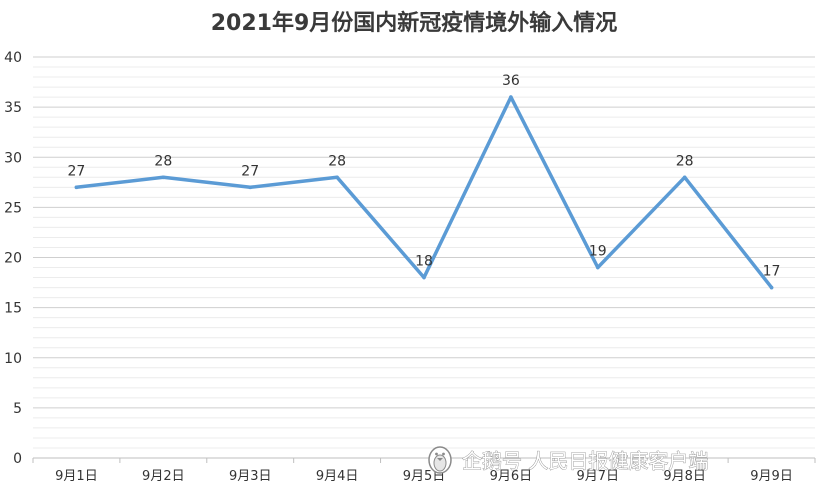 The height and width of the screenshot is (491, 828). Describe the element at coordinates (13, 309) in the screenshot. I see `y-tick-label: 15` at that location.